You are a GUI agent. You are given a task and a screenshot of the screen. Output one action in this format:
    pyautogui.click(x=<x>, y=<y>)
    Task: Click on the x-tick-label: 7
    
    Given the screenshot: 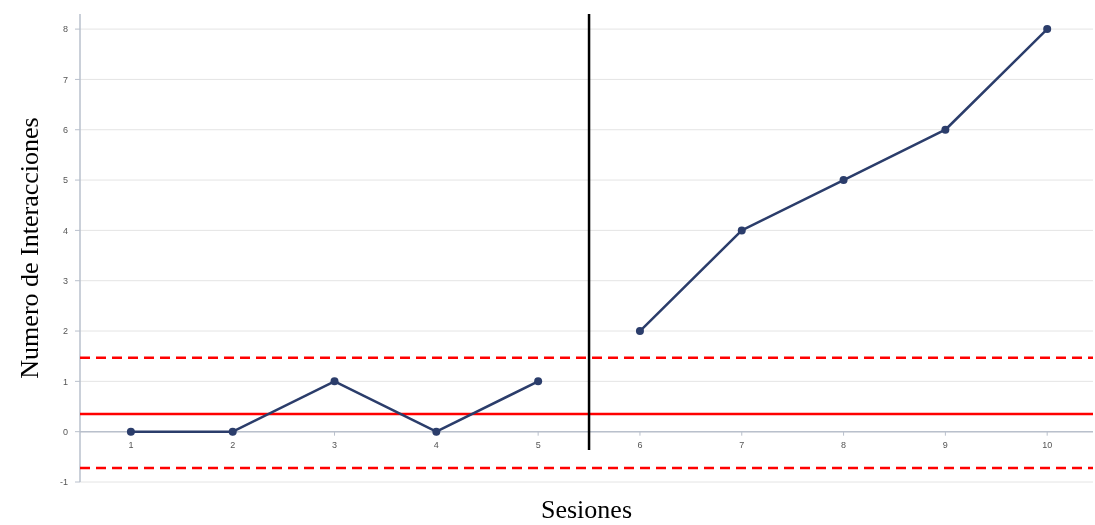 What is the action you would take?
    pyautogui.click(x=742, y=444)
    